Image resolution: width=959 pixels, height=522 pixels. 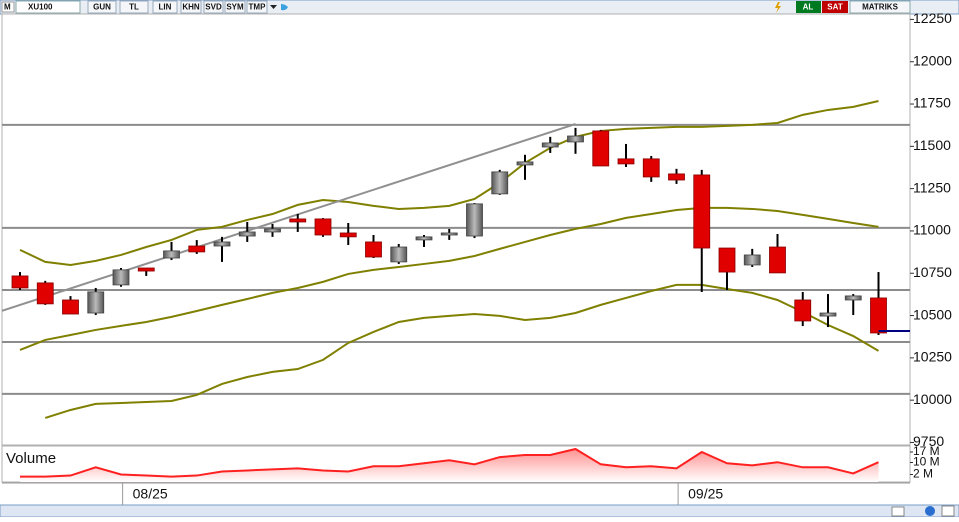 I want to click on volume-tick-label: 10 M, so click(x=926, y=462).